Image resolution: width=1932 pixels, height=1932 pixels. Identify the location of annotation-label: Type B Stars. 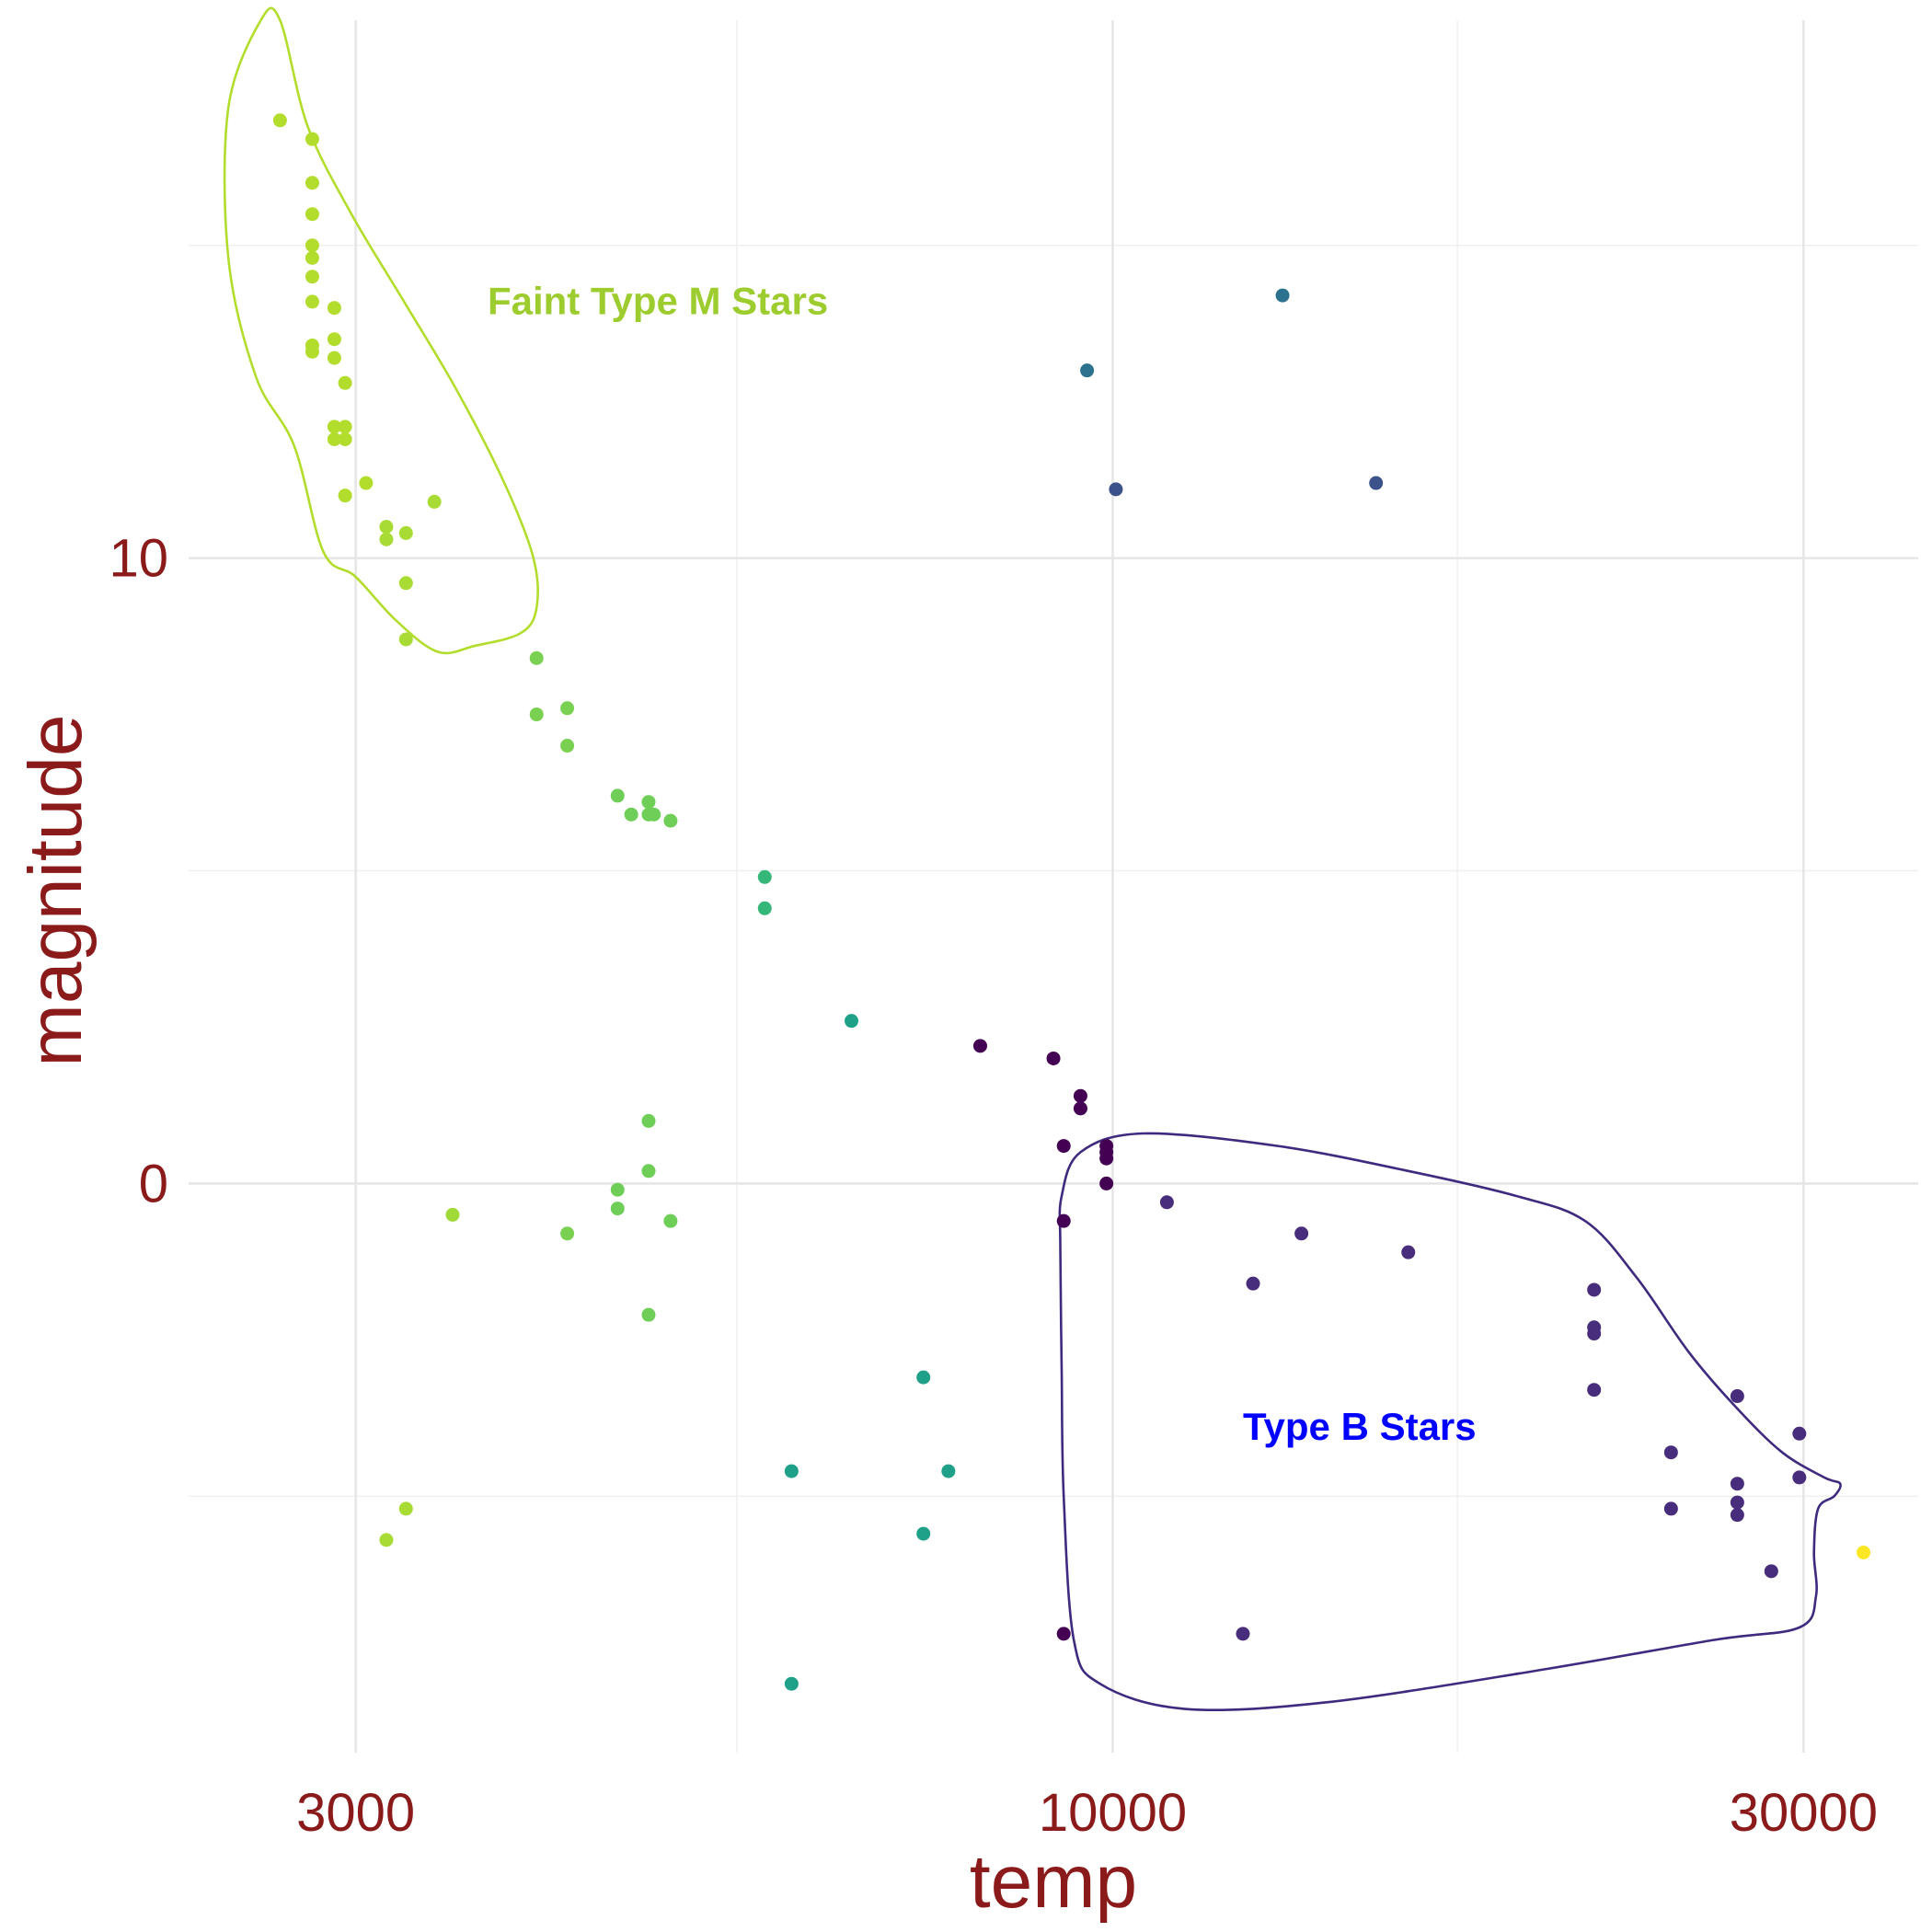
(1360, 1426).